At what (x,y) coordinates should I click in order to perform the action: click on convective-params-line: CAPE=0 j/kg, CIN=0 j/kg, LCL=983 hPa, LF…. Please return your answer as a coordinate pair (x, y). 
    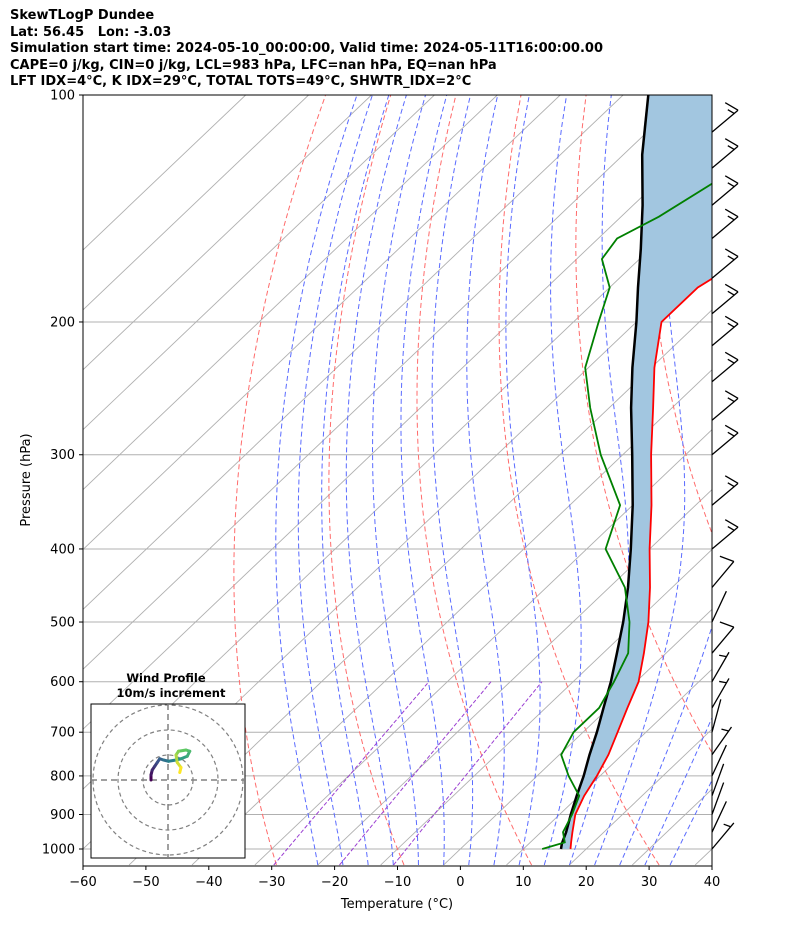
    Looking at the image, I should click on (253, 65).